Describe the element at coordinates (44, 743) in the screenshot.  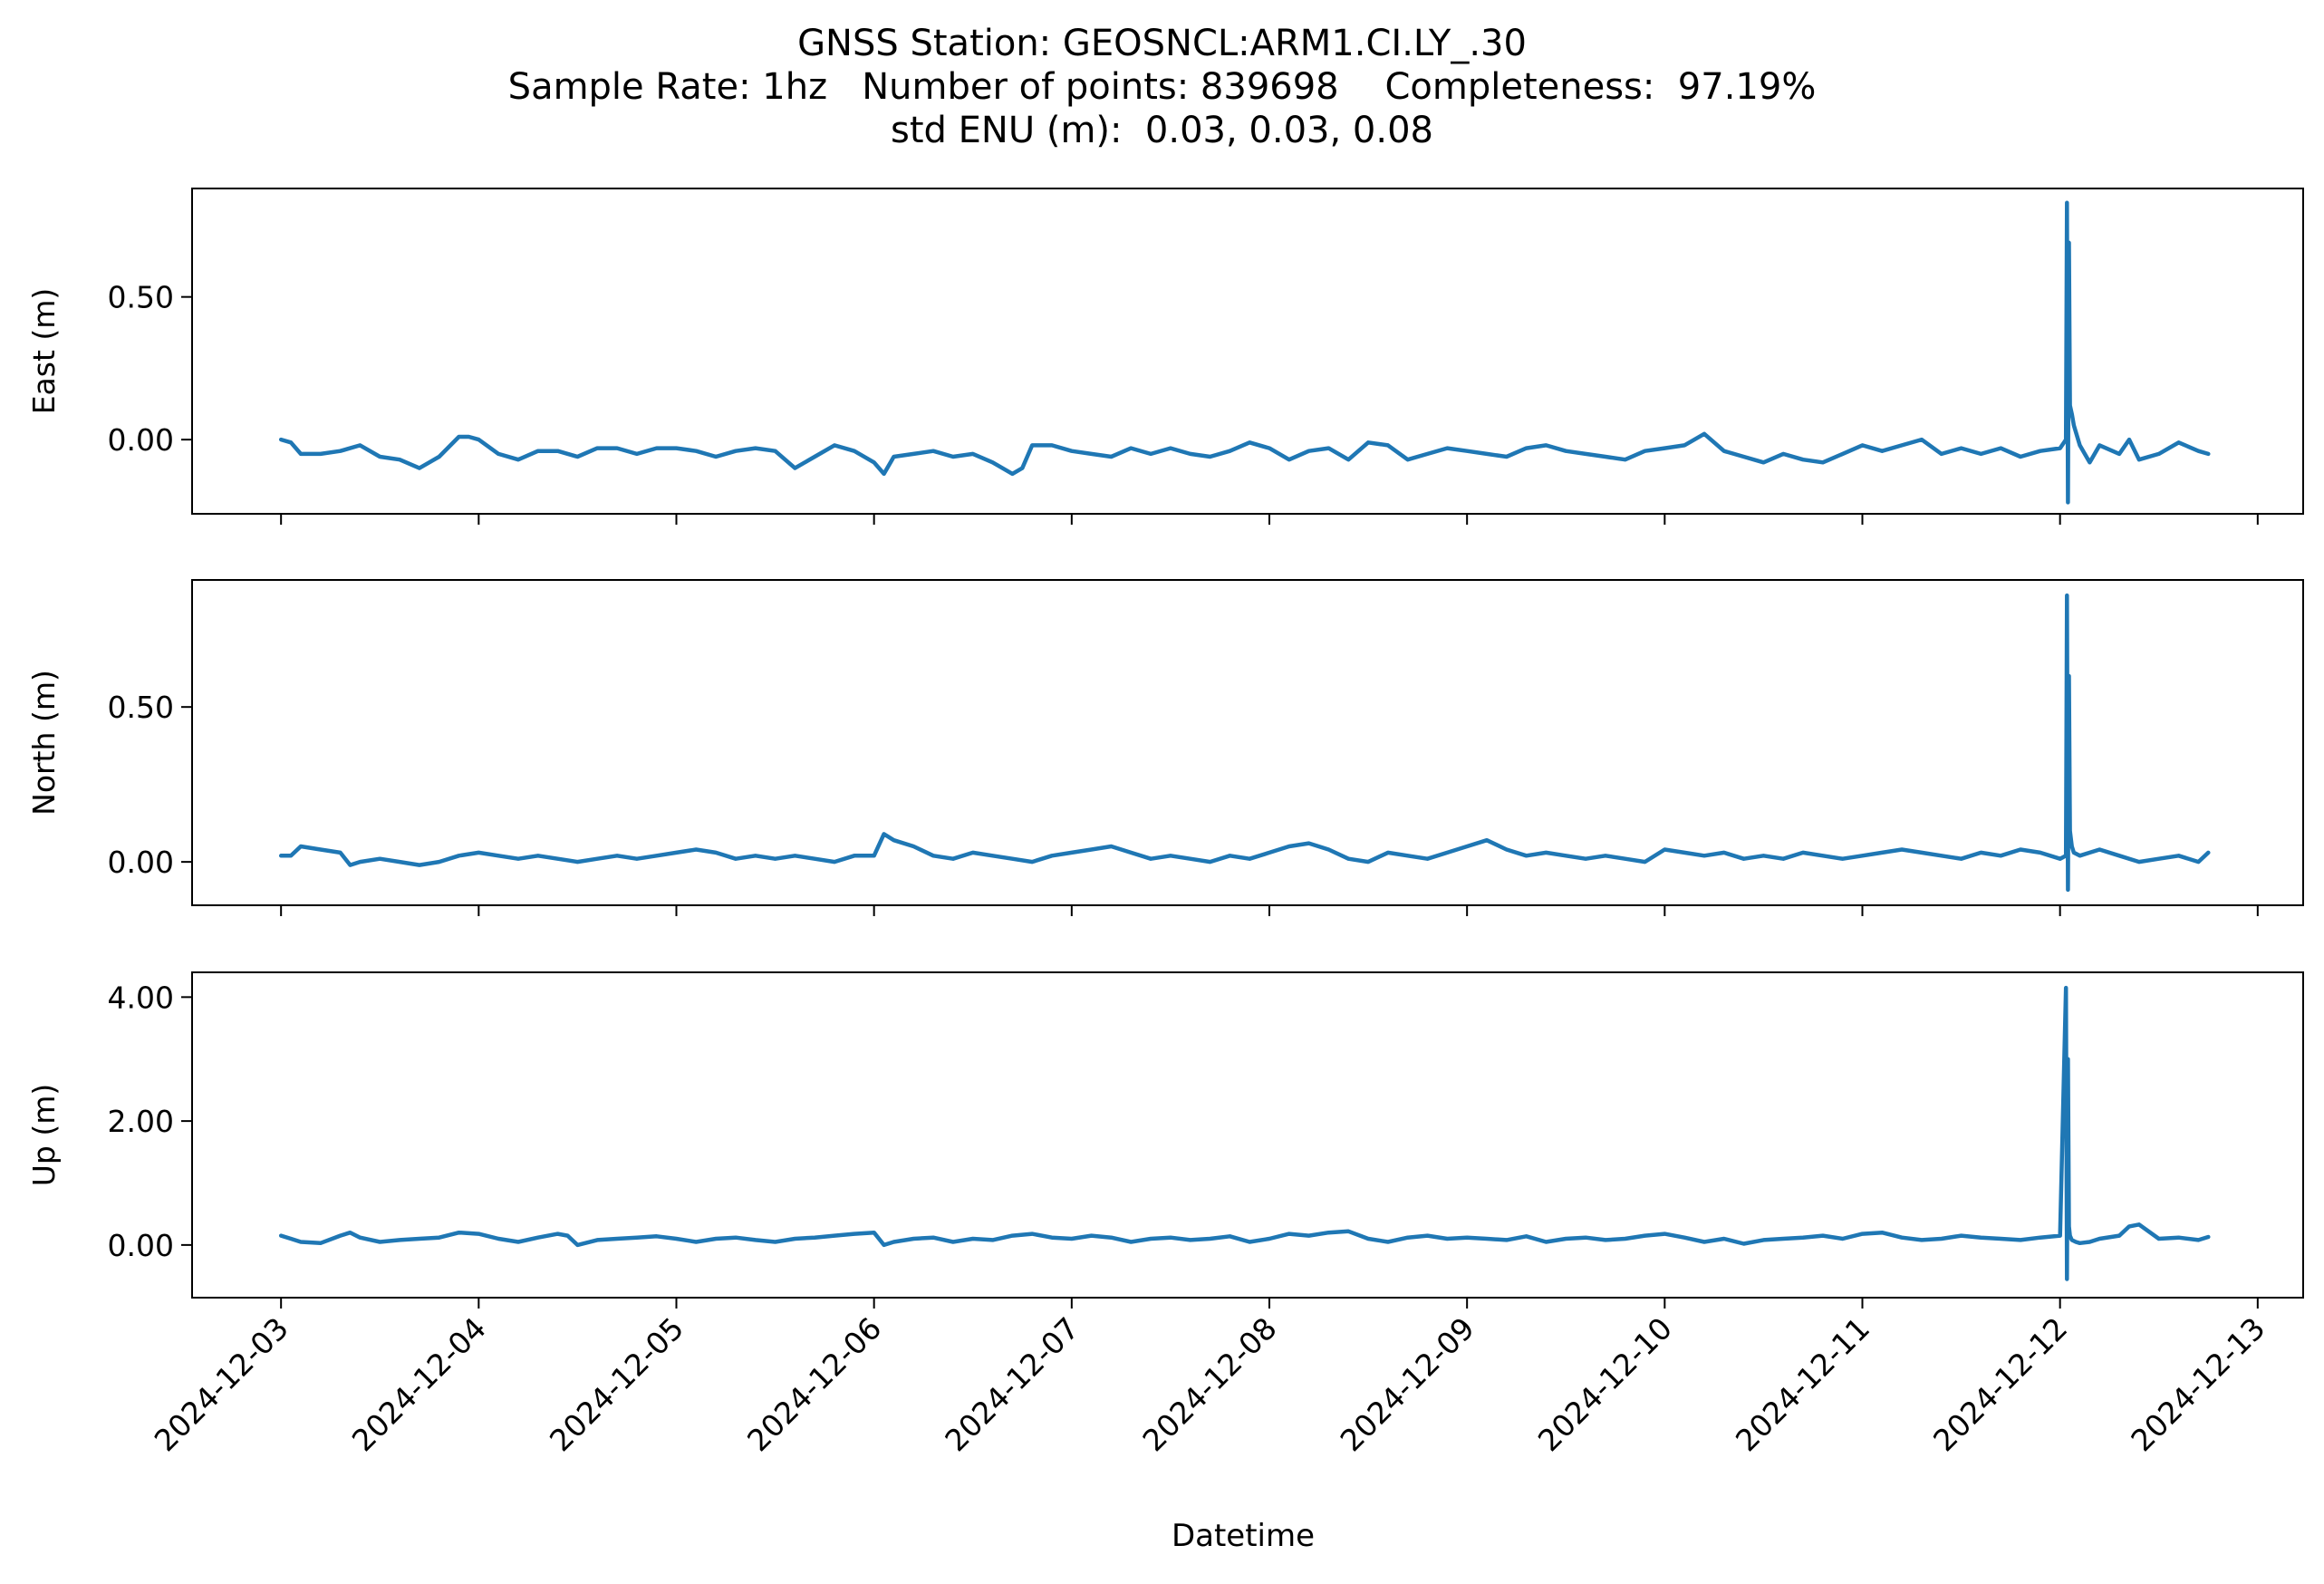
I see `y-axis-label: North (m)` at that location.